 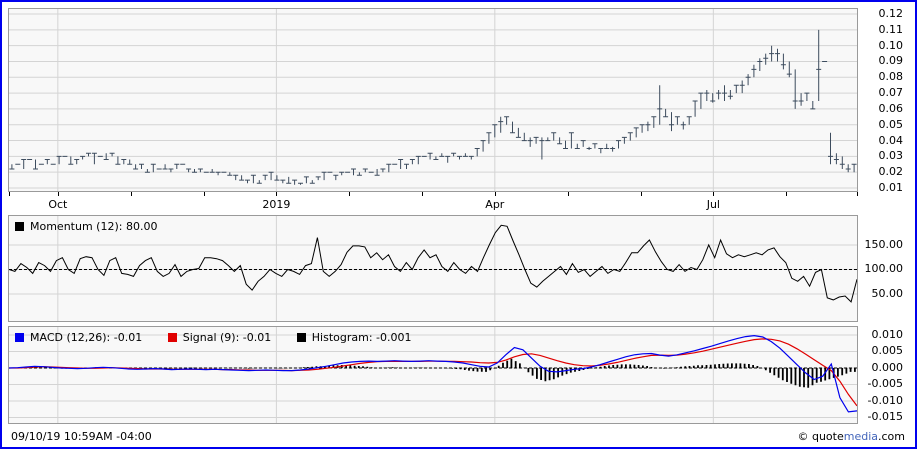 What do you see at coordinates (81, 436) in the screenshot?
I see `timestamp: 09/10/19 10:59AM -04:00` at bounding box center [81, 436].